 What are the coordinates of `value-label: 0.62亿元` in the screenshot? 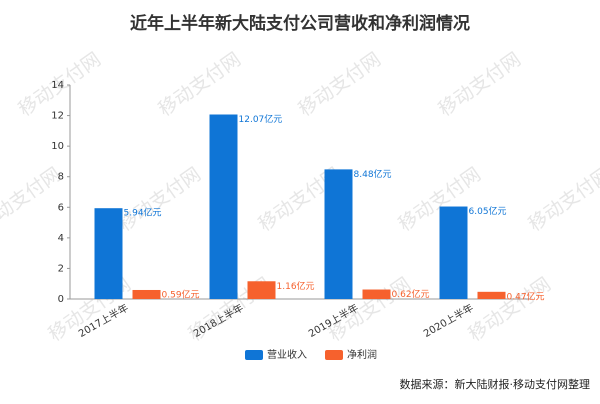 It's located at (411, 294).